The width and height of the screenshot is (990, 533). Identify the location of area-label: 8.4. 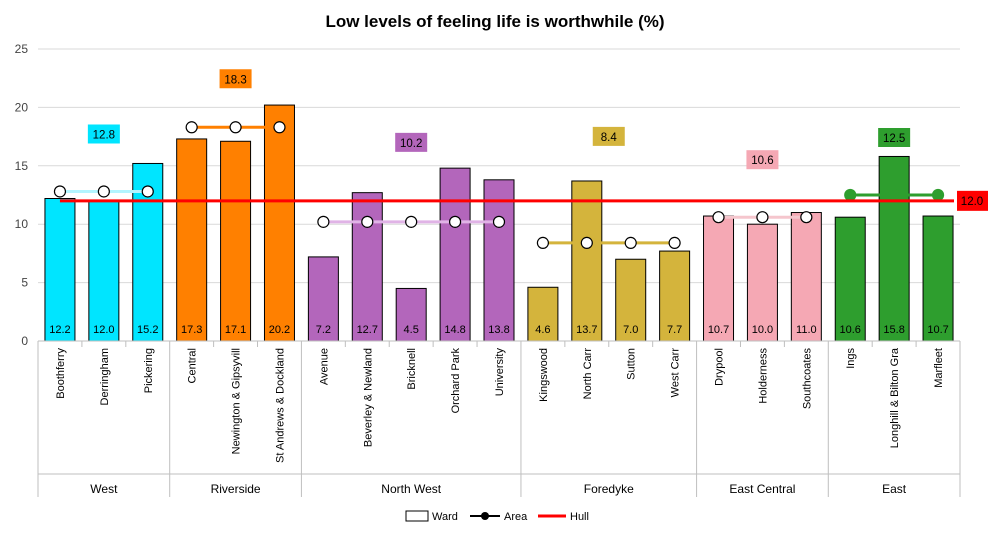
(609, 138).